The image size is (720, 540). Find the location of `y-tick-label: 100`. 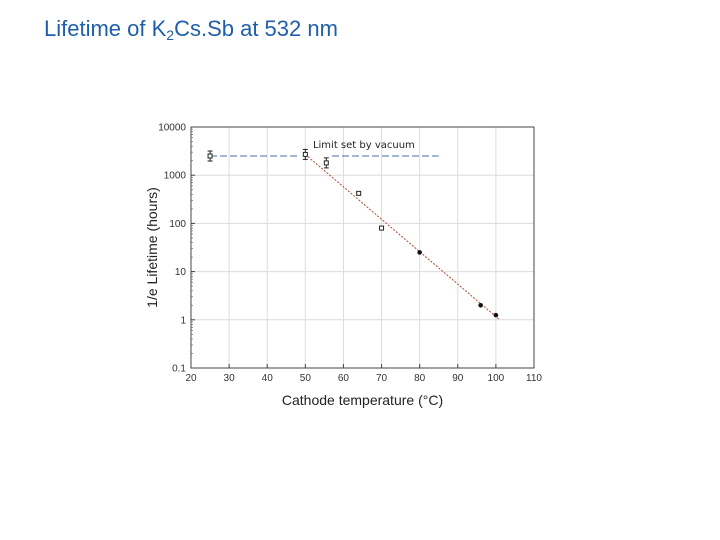

y-tick-label: 100 is located at coordinates (177, 224).